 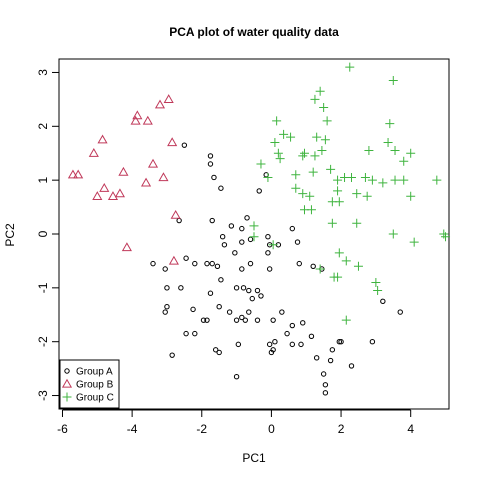 I want to click on x-tick-label: -6, so click(x=62, y=429).